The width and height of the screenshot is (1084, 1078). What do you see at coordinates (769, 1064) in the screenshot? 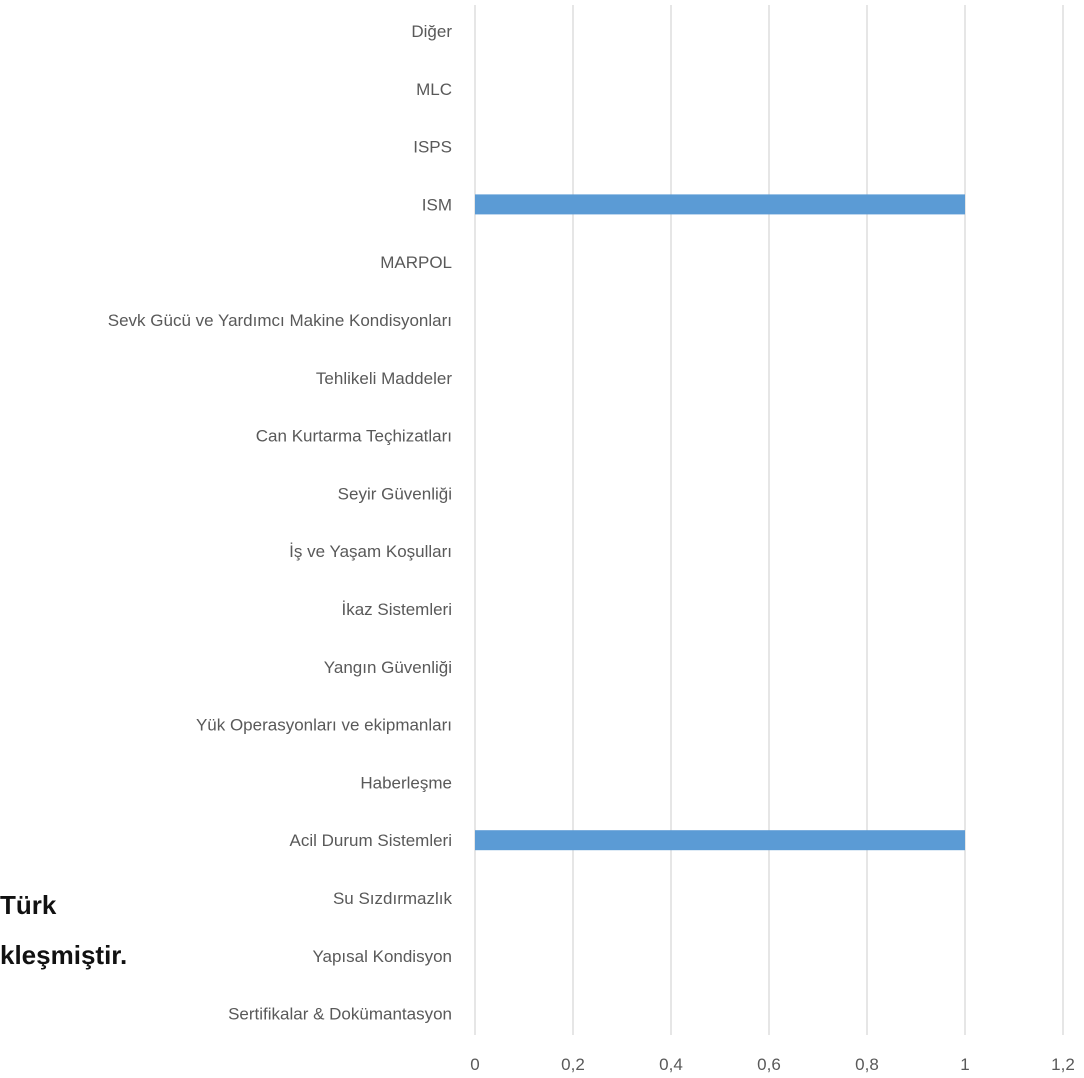
I see `x-tick-label: 0,6` at bounding box center [769, 1064].